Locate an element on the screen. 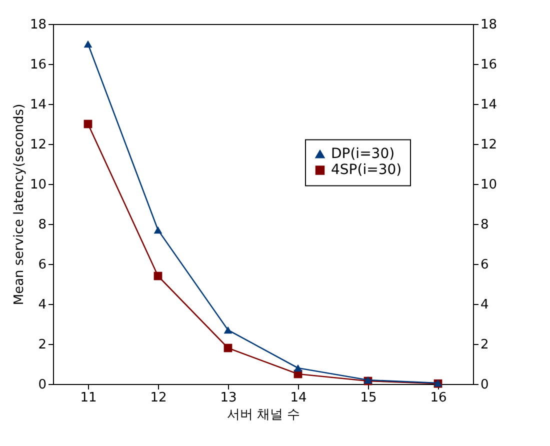  x-tick-label: 14 is located at coordinates (298, 398).